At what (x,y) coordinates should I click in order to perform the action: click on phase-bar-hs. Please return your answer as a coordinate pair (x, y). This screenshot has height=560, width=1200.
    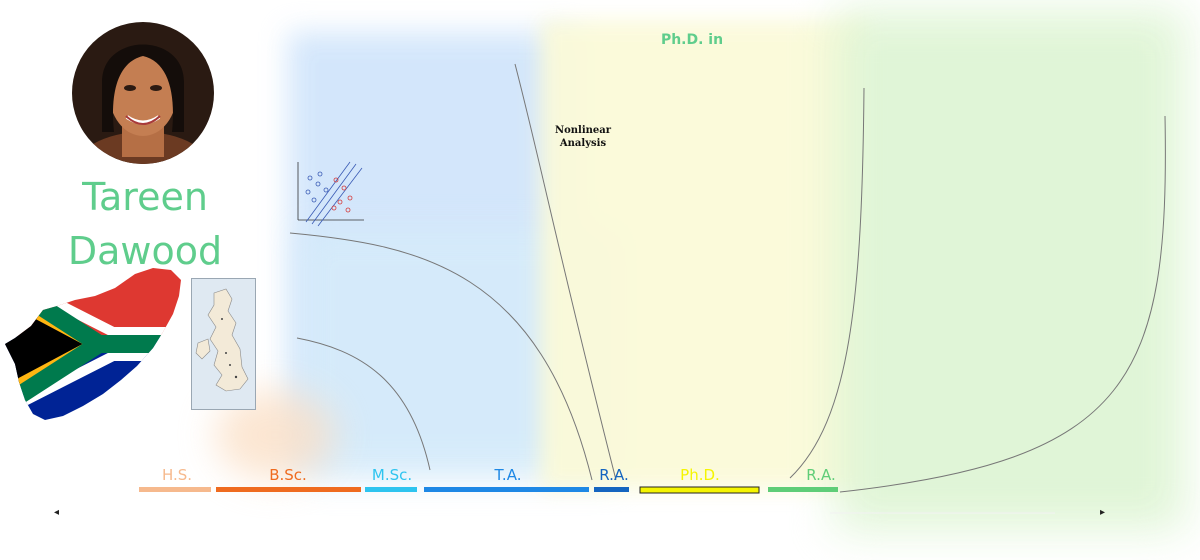
    Looking at the image, I should click on (175, 489).